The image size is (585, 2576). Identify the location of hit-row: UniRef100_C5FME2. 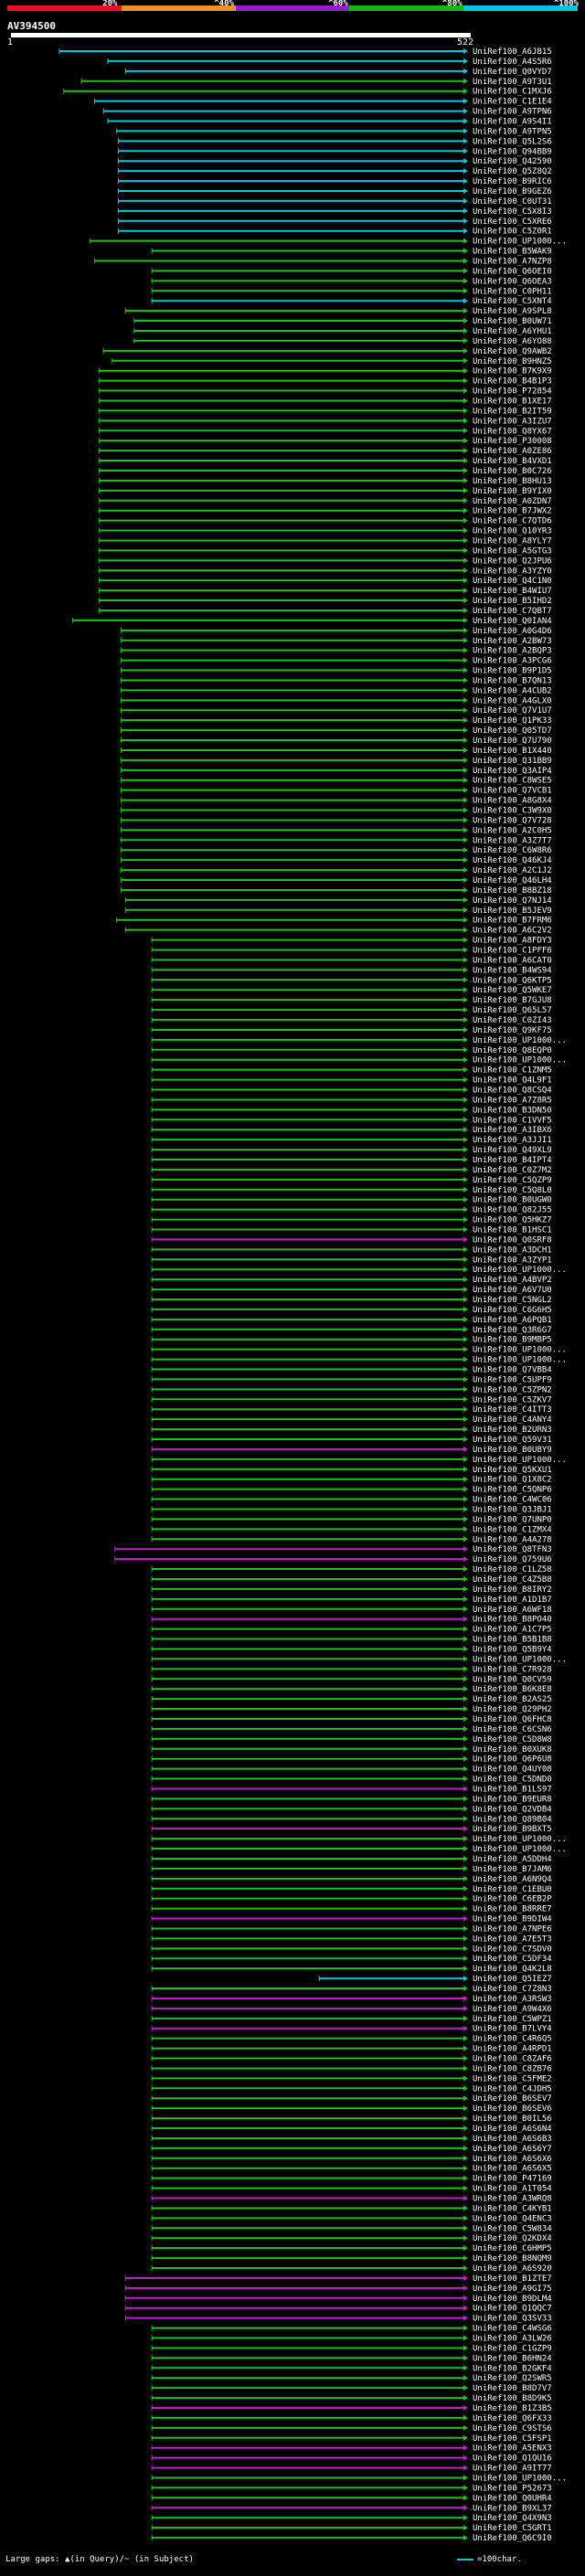
(352, 2078).